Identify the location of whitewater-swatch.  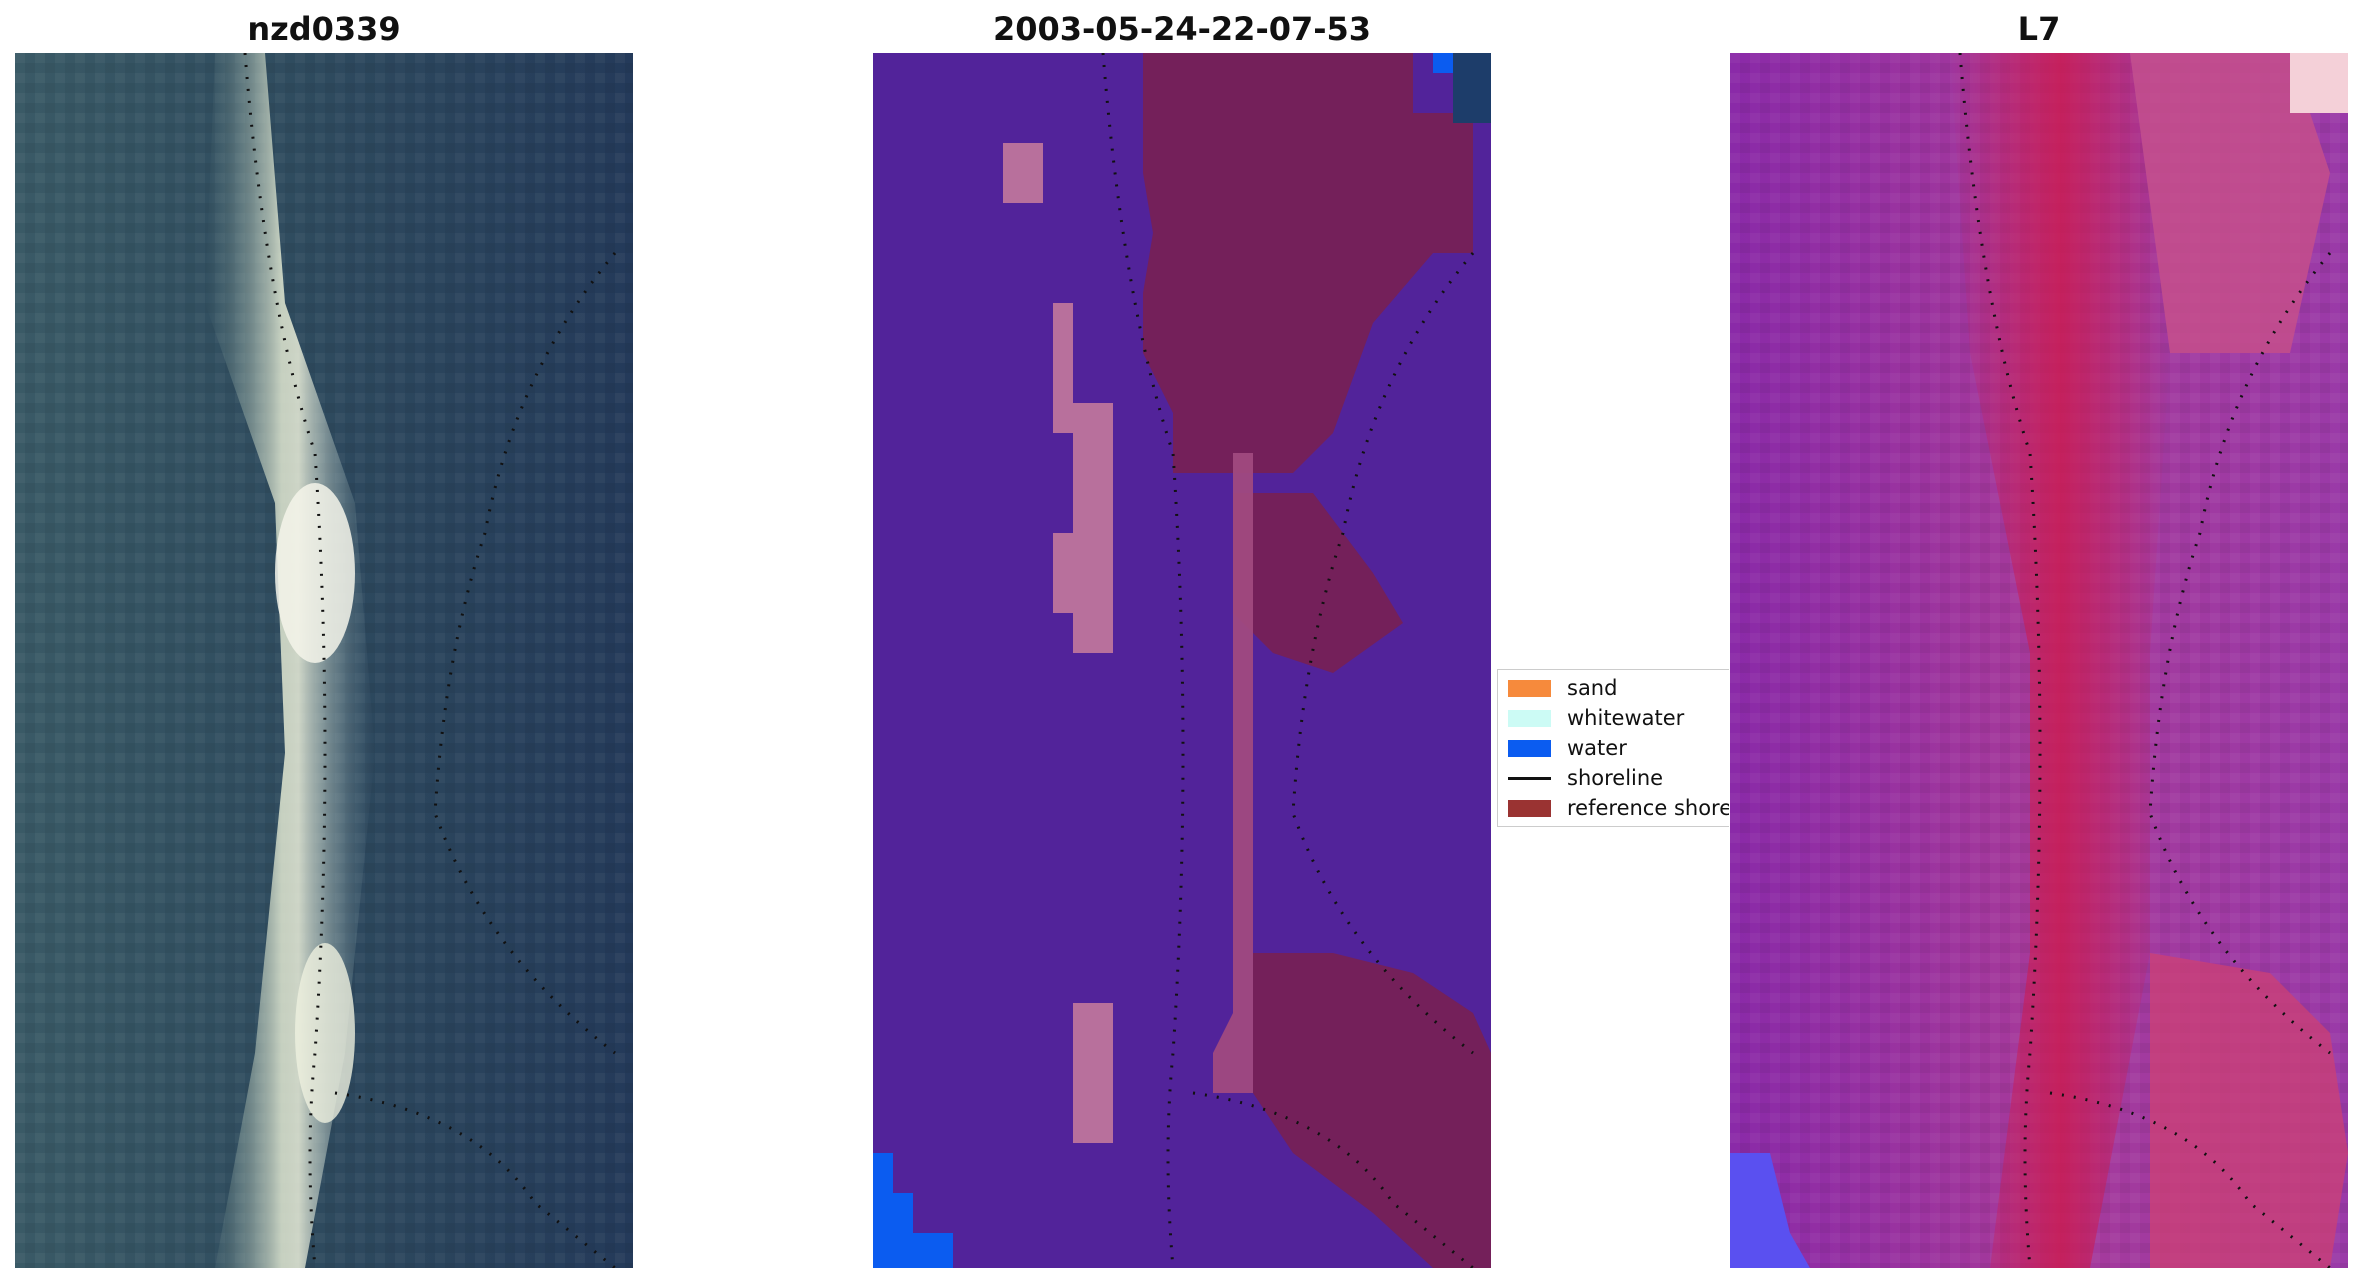
(1529, 718).